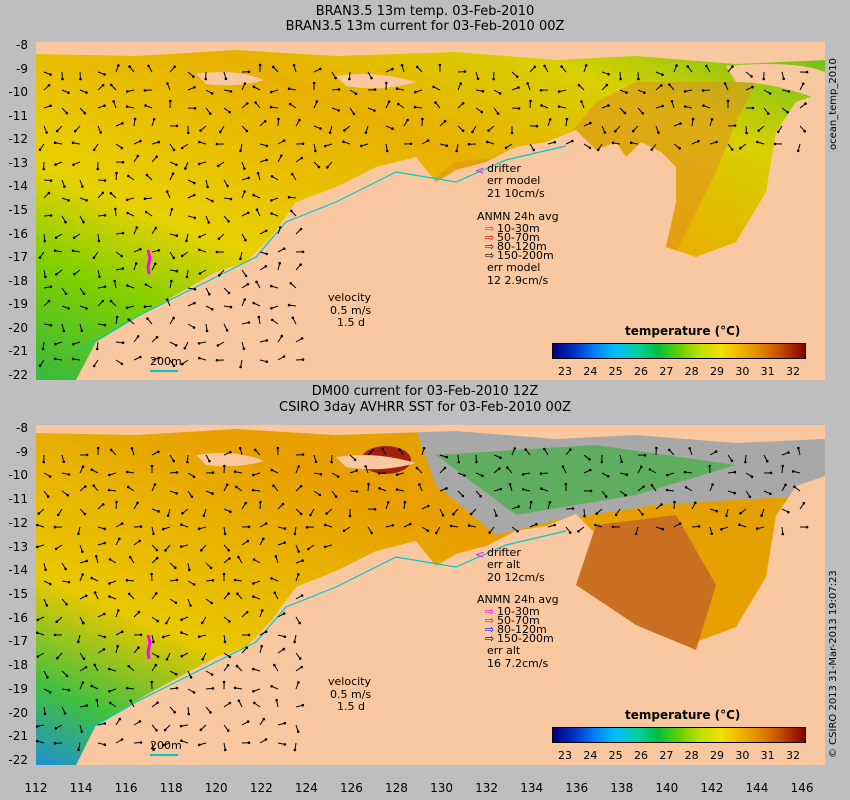  I want to click on top-colorbar, so click(679, 351).